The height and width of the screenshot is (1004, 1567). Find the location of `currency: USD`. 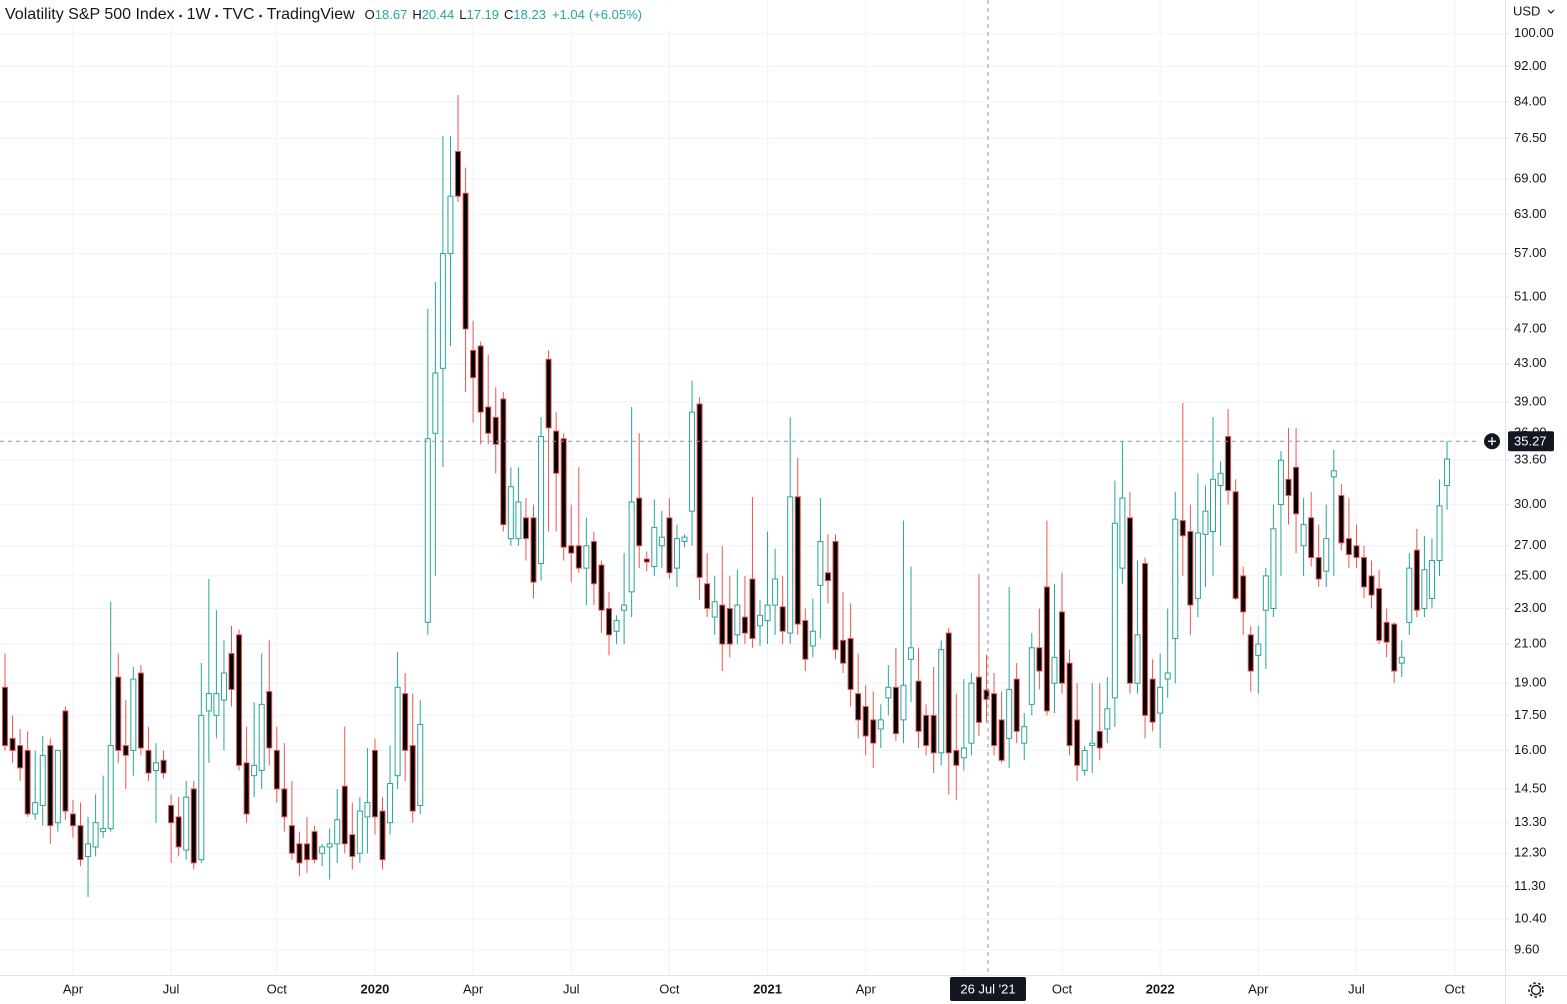

currency: USD is located at coordinates (1526, 10).